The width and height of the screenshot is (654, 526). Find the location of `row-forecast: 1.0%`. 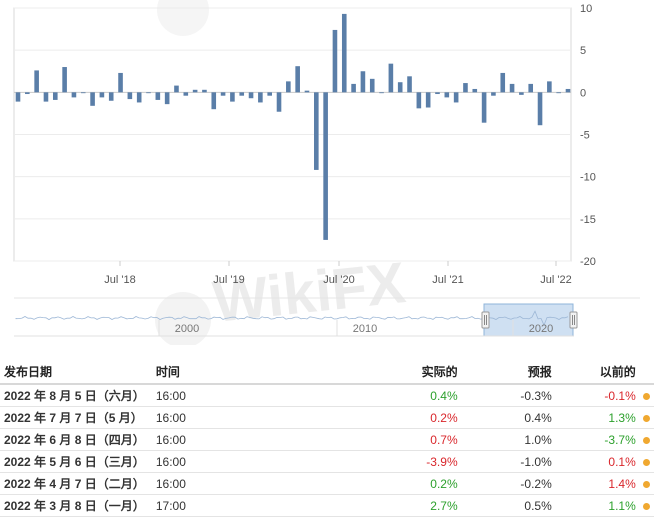

row-forecast: 1.0% is located at coordinates (508, 439).